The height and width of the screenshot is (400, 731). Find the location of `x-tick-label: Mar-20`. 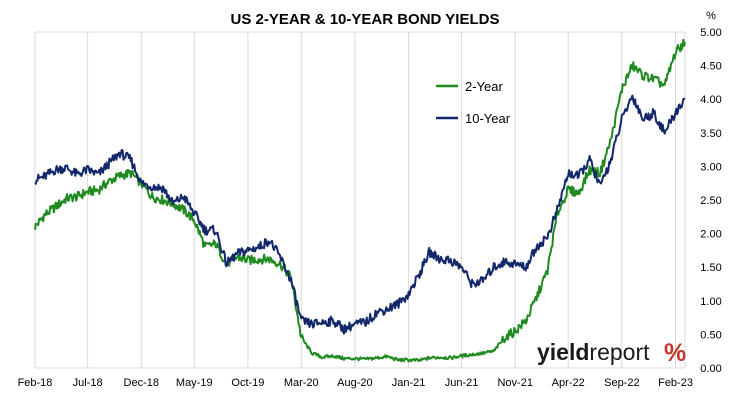

x-tick-label: Mar-20 is located at coordinates (301, 383).